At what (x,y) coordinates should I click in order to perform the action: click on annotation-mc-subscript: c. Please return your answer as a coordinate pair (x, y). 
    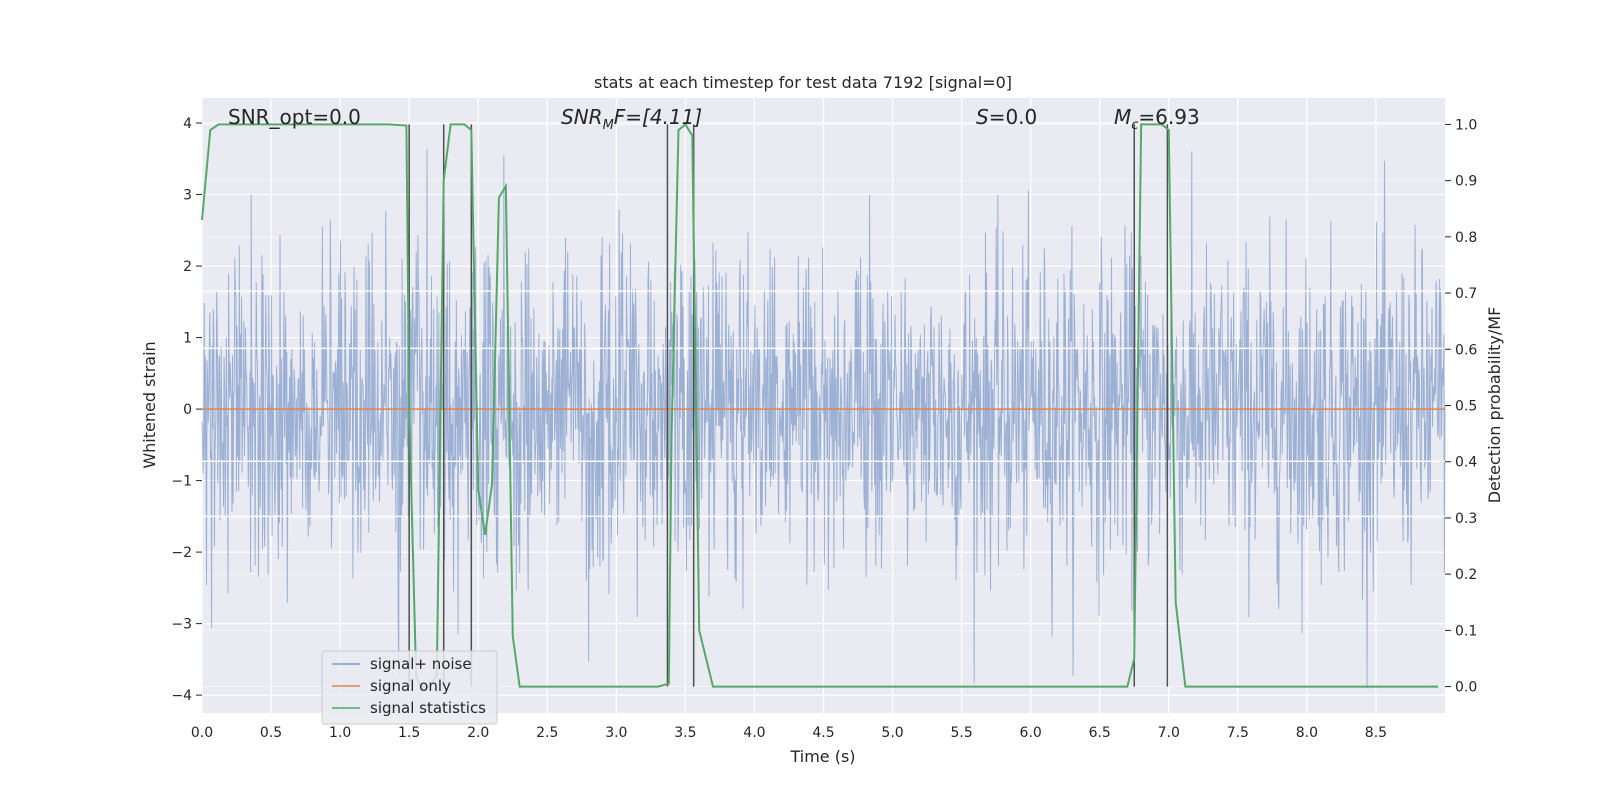
    Looking at the image, I should click on (1134, 125).